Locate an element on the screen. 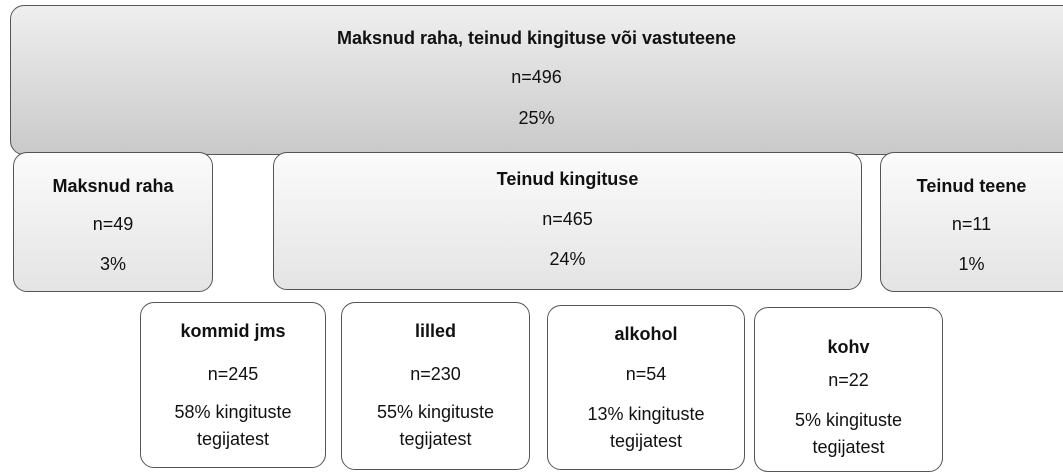  box-n: n=496 is located at coordinates (536, 77).